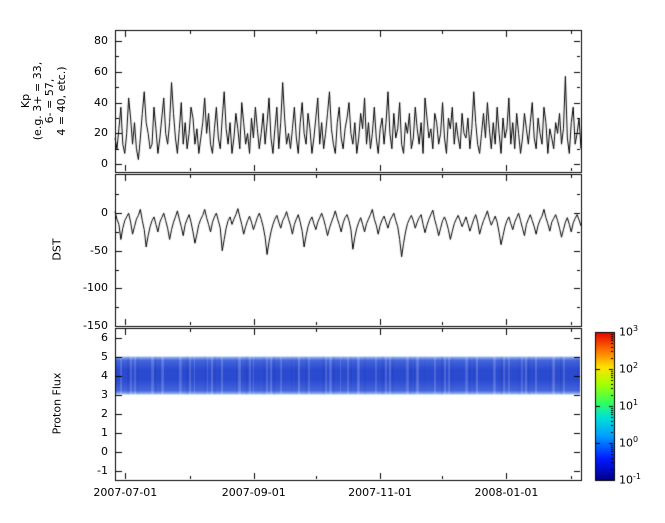  Describe the element at coordinates (101, 40) in the screenshot. I see `y-tick-label: 80` at that location.